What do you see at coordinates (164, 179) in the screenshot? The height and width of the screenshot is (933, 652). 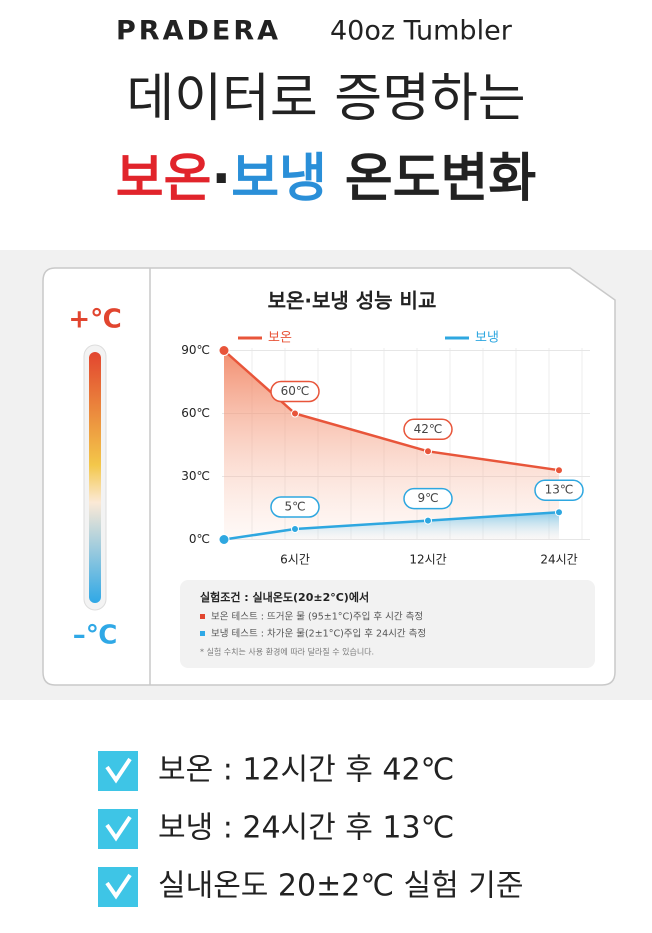 I see `subhead-hot: 보온` at bounding box center [164, 179].